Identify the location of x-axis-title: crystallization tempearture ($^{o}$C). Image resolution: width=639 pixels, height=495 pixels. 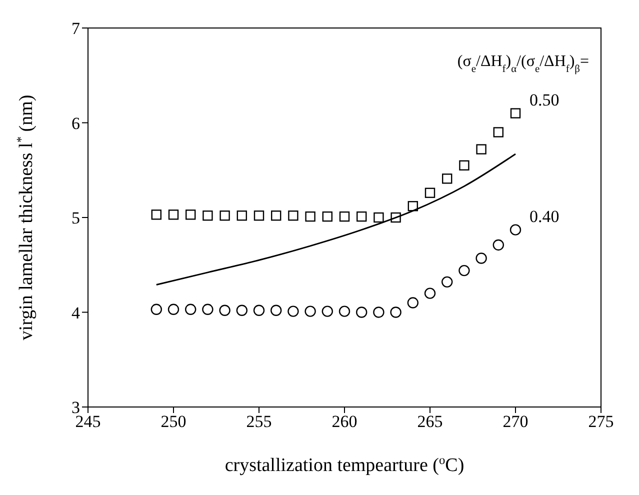
(344, 464).